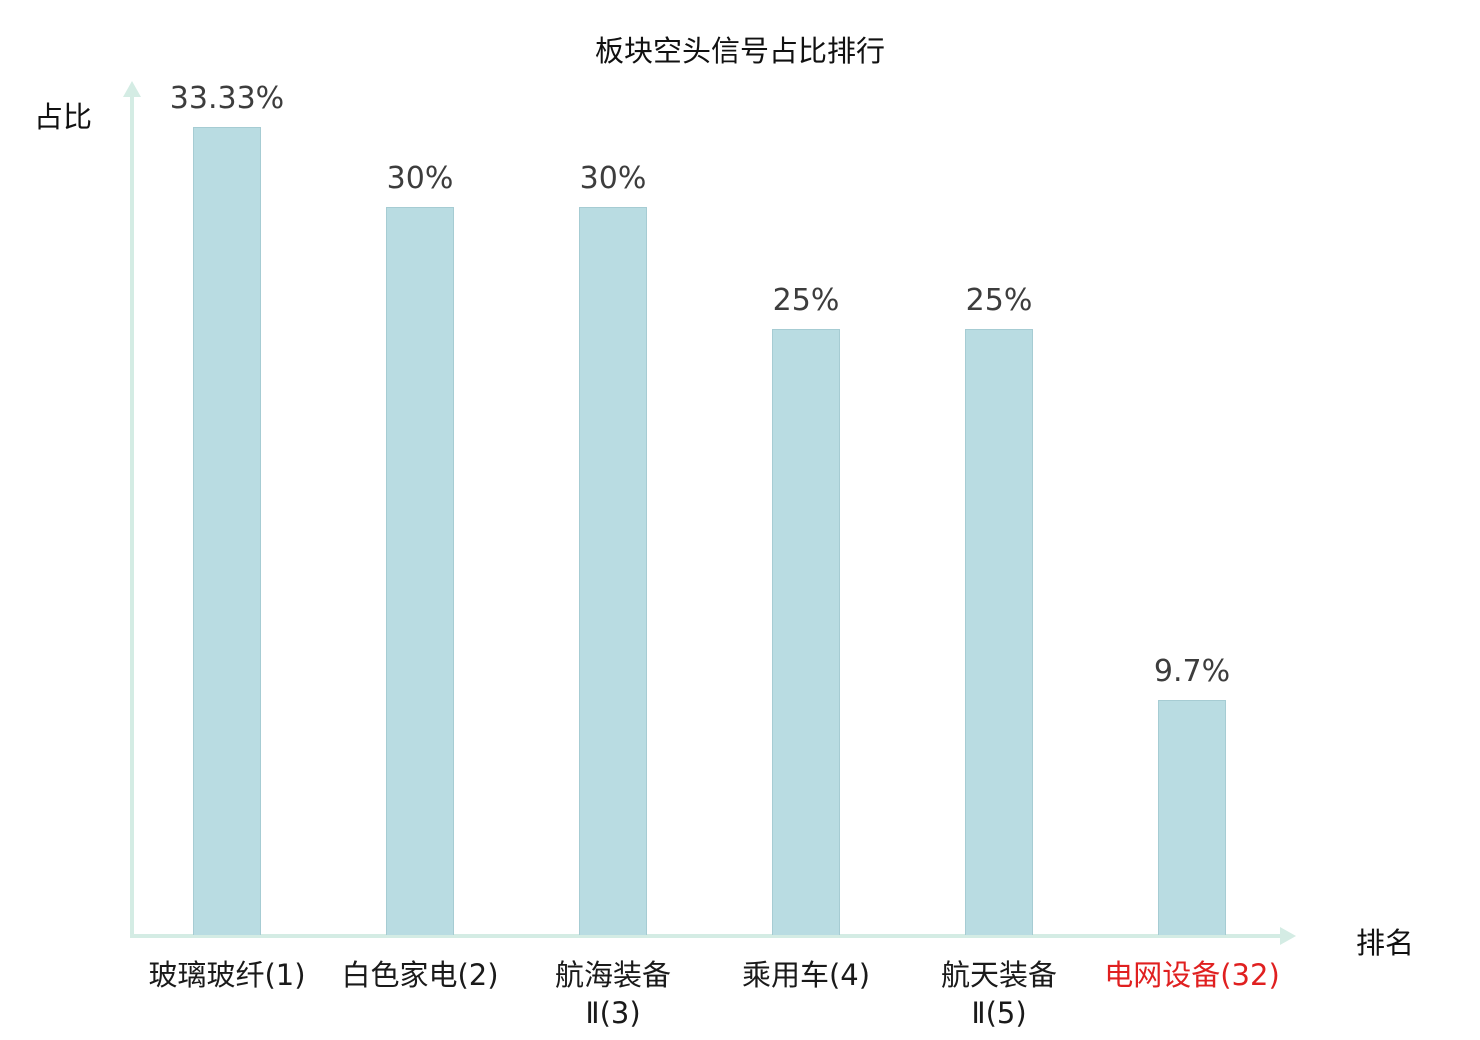 This screenshot has width=1480, height=1040. Describe the element at coordinates (999, 300) in the screenshot. I see `value-label-5: 25%` at that location.